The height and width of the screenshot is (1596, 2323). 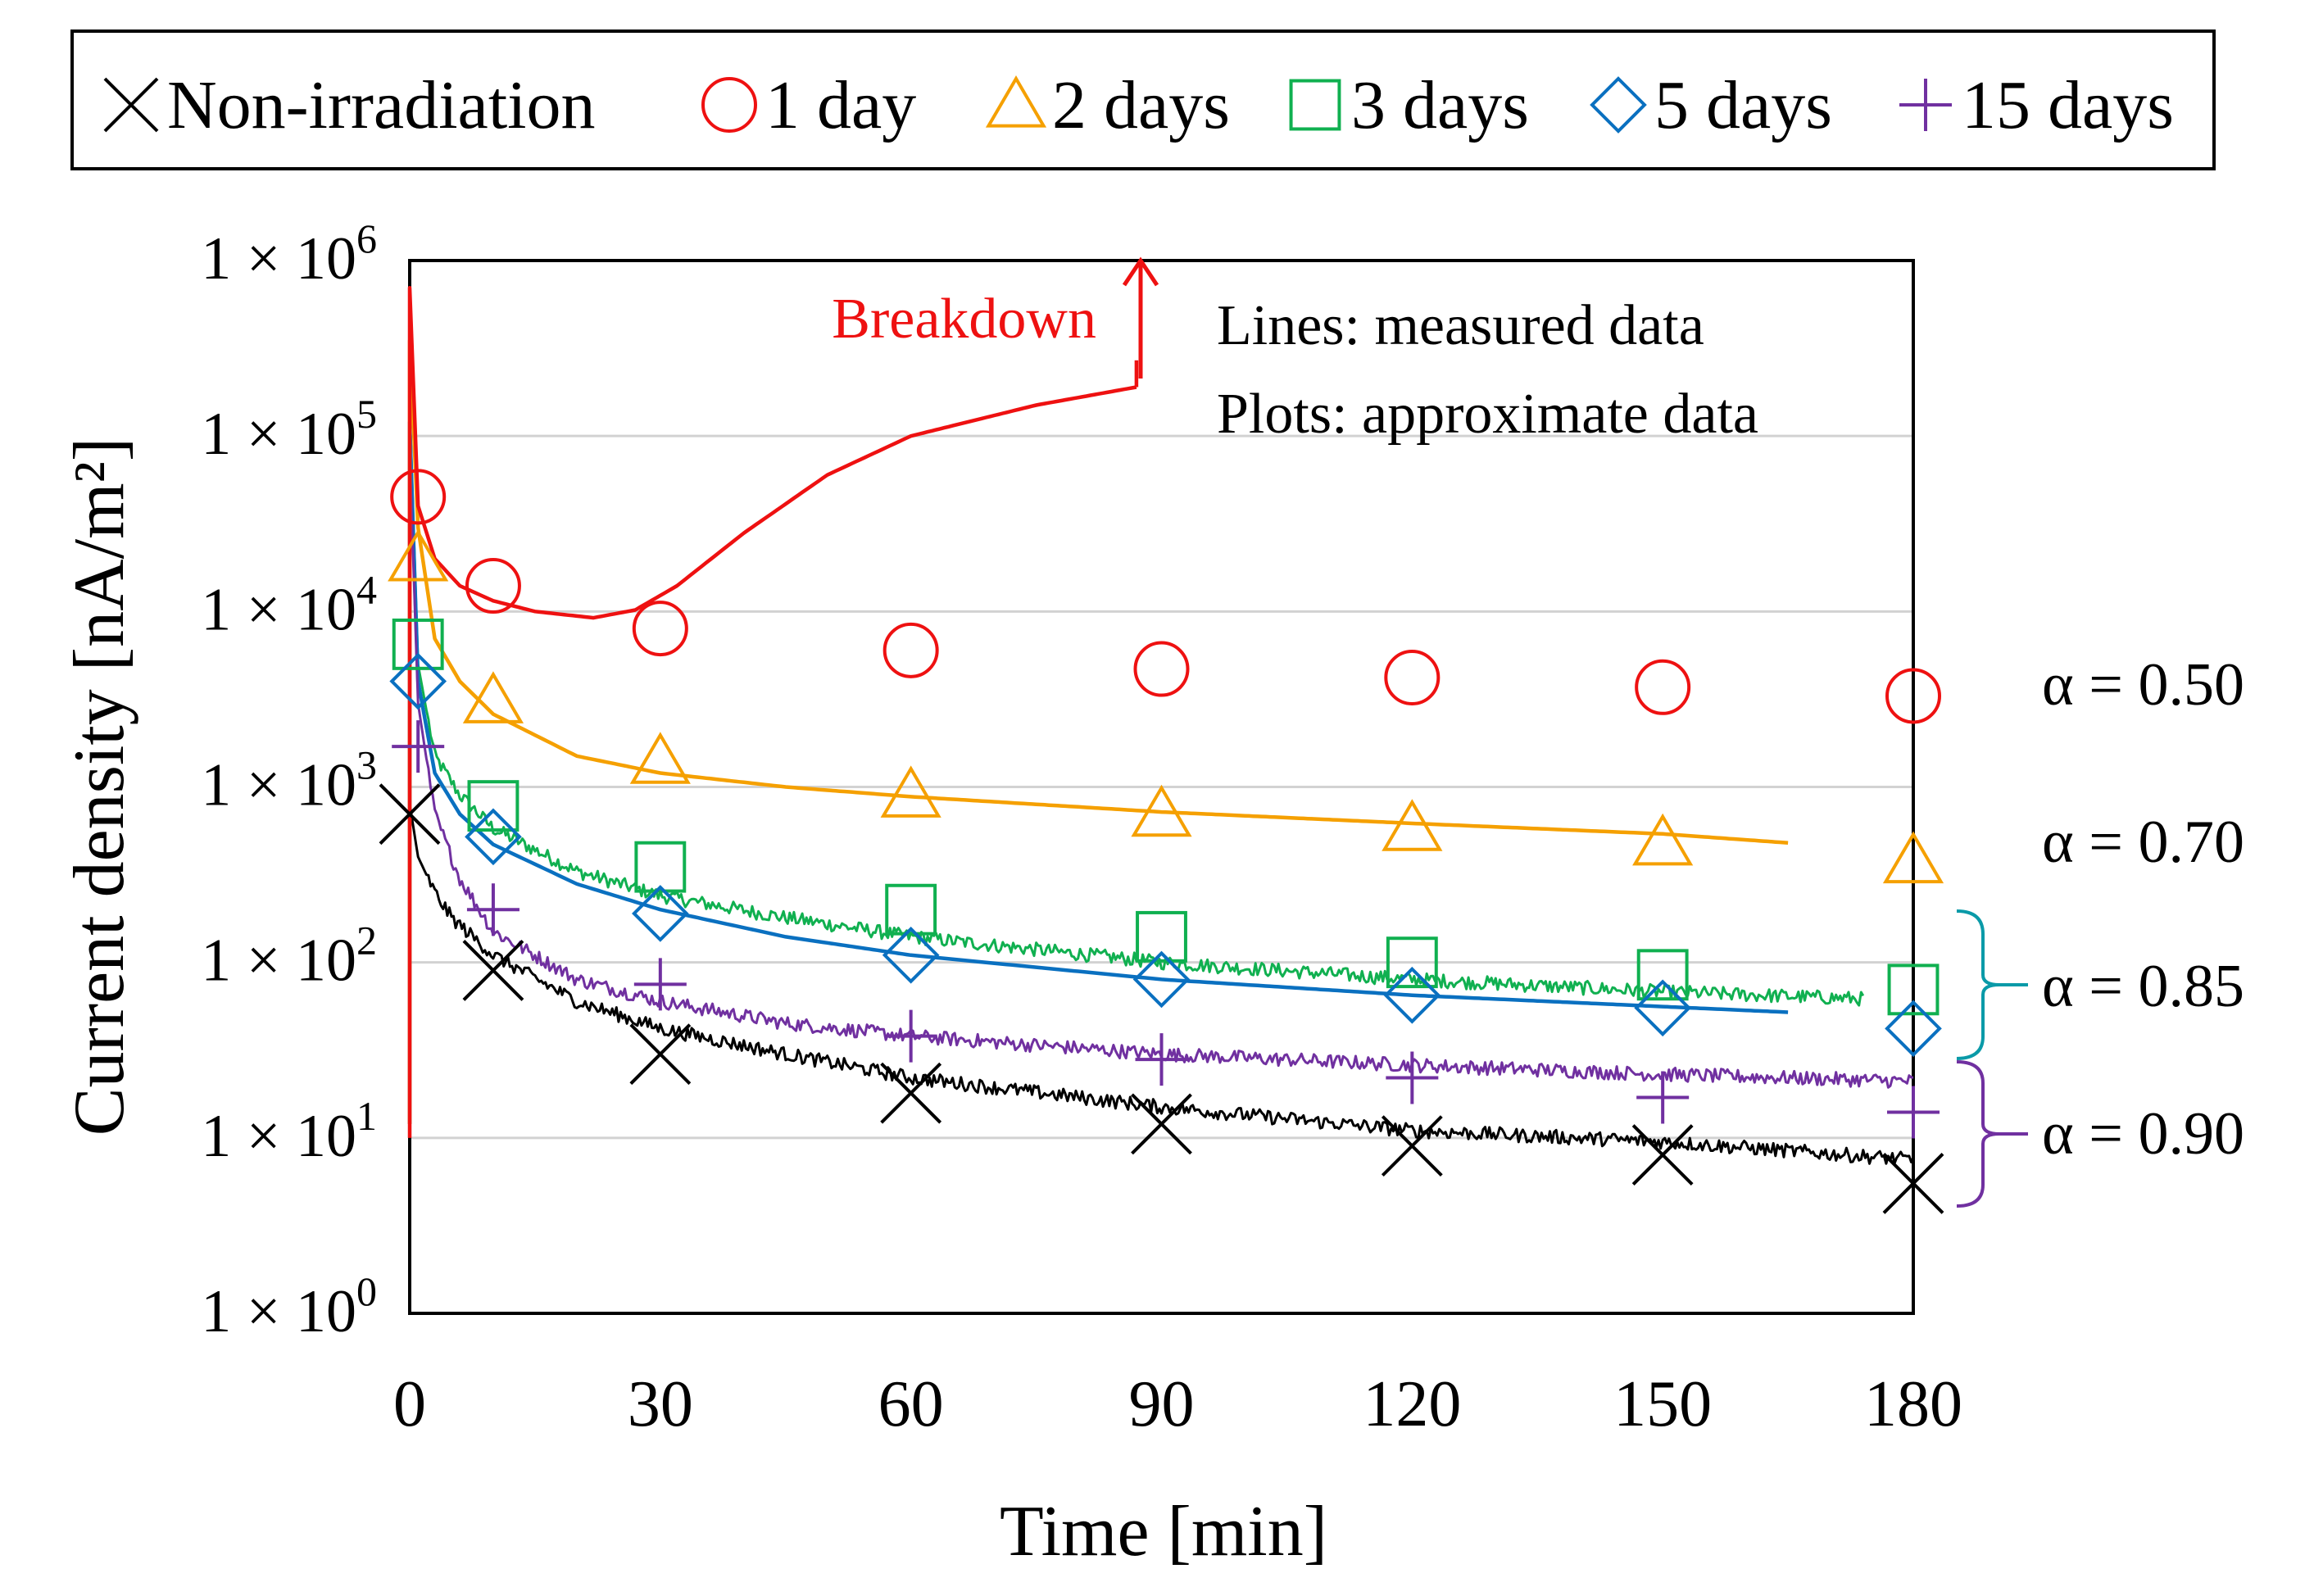 I want to click on alpha-labels: α = 0.50 α = 0.70 α = 0.85 α = 0.90, so click(x=2100, y=929).